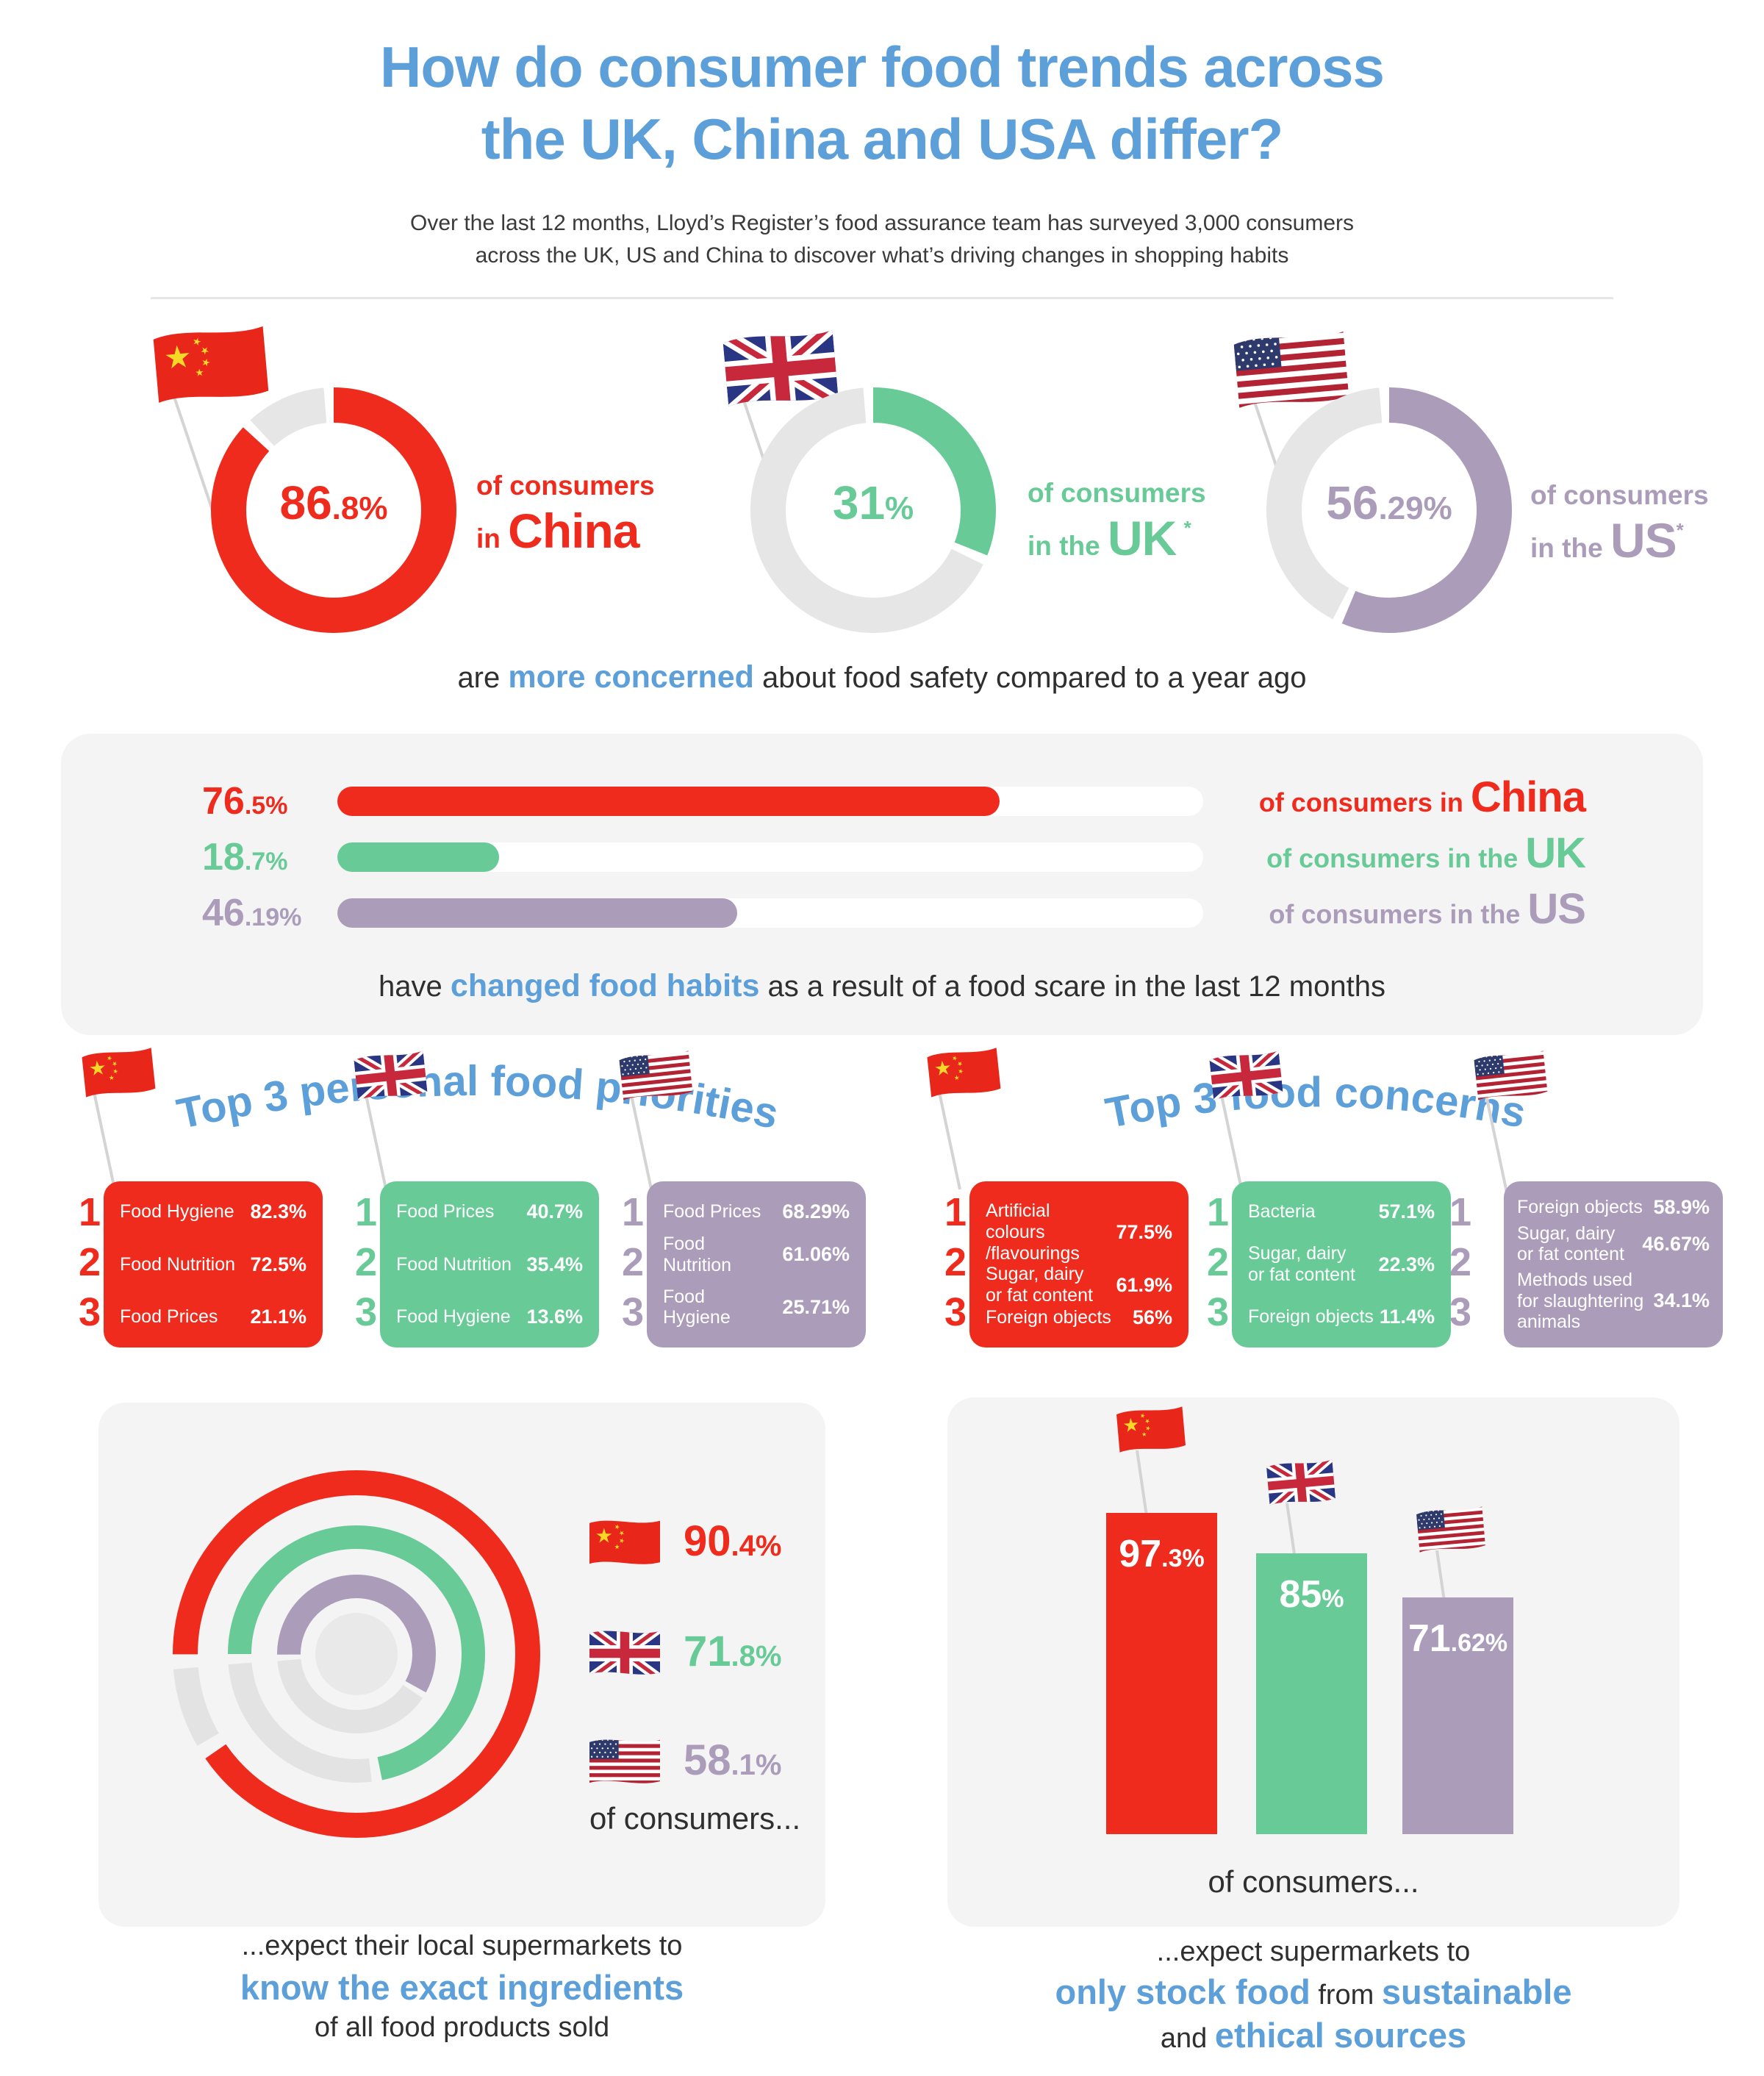  I want to click on card-row: Sugar, dairy or fat content 22.3%, so click(1341, 1264).